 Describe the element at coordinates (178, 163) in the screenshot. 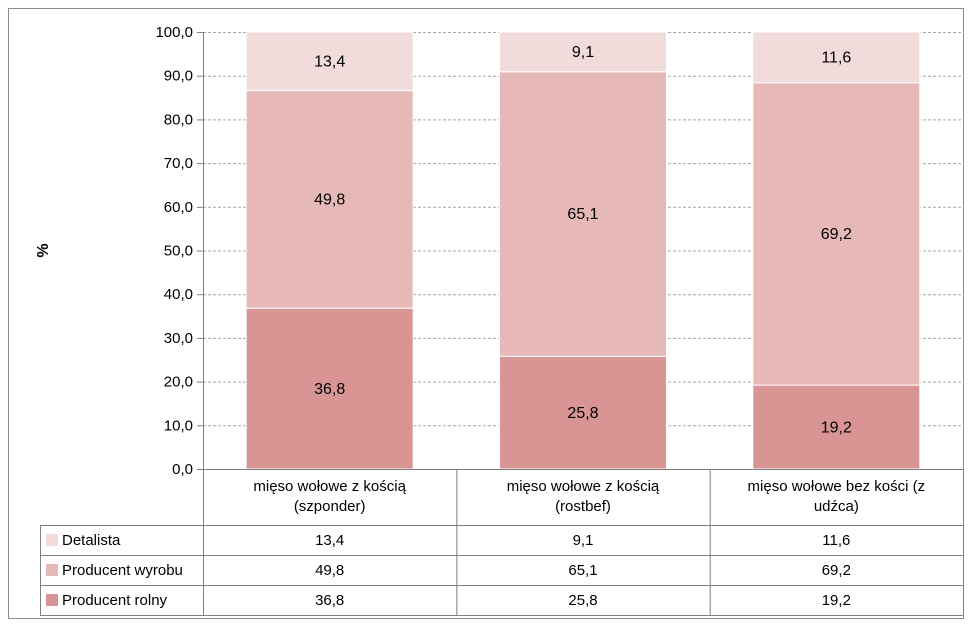

I see `y-tick-label: 70,0` at that location.